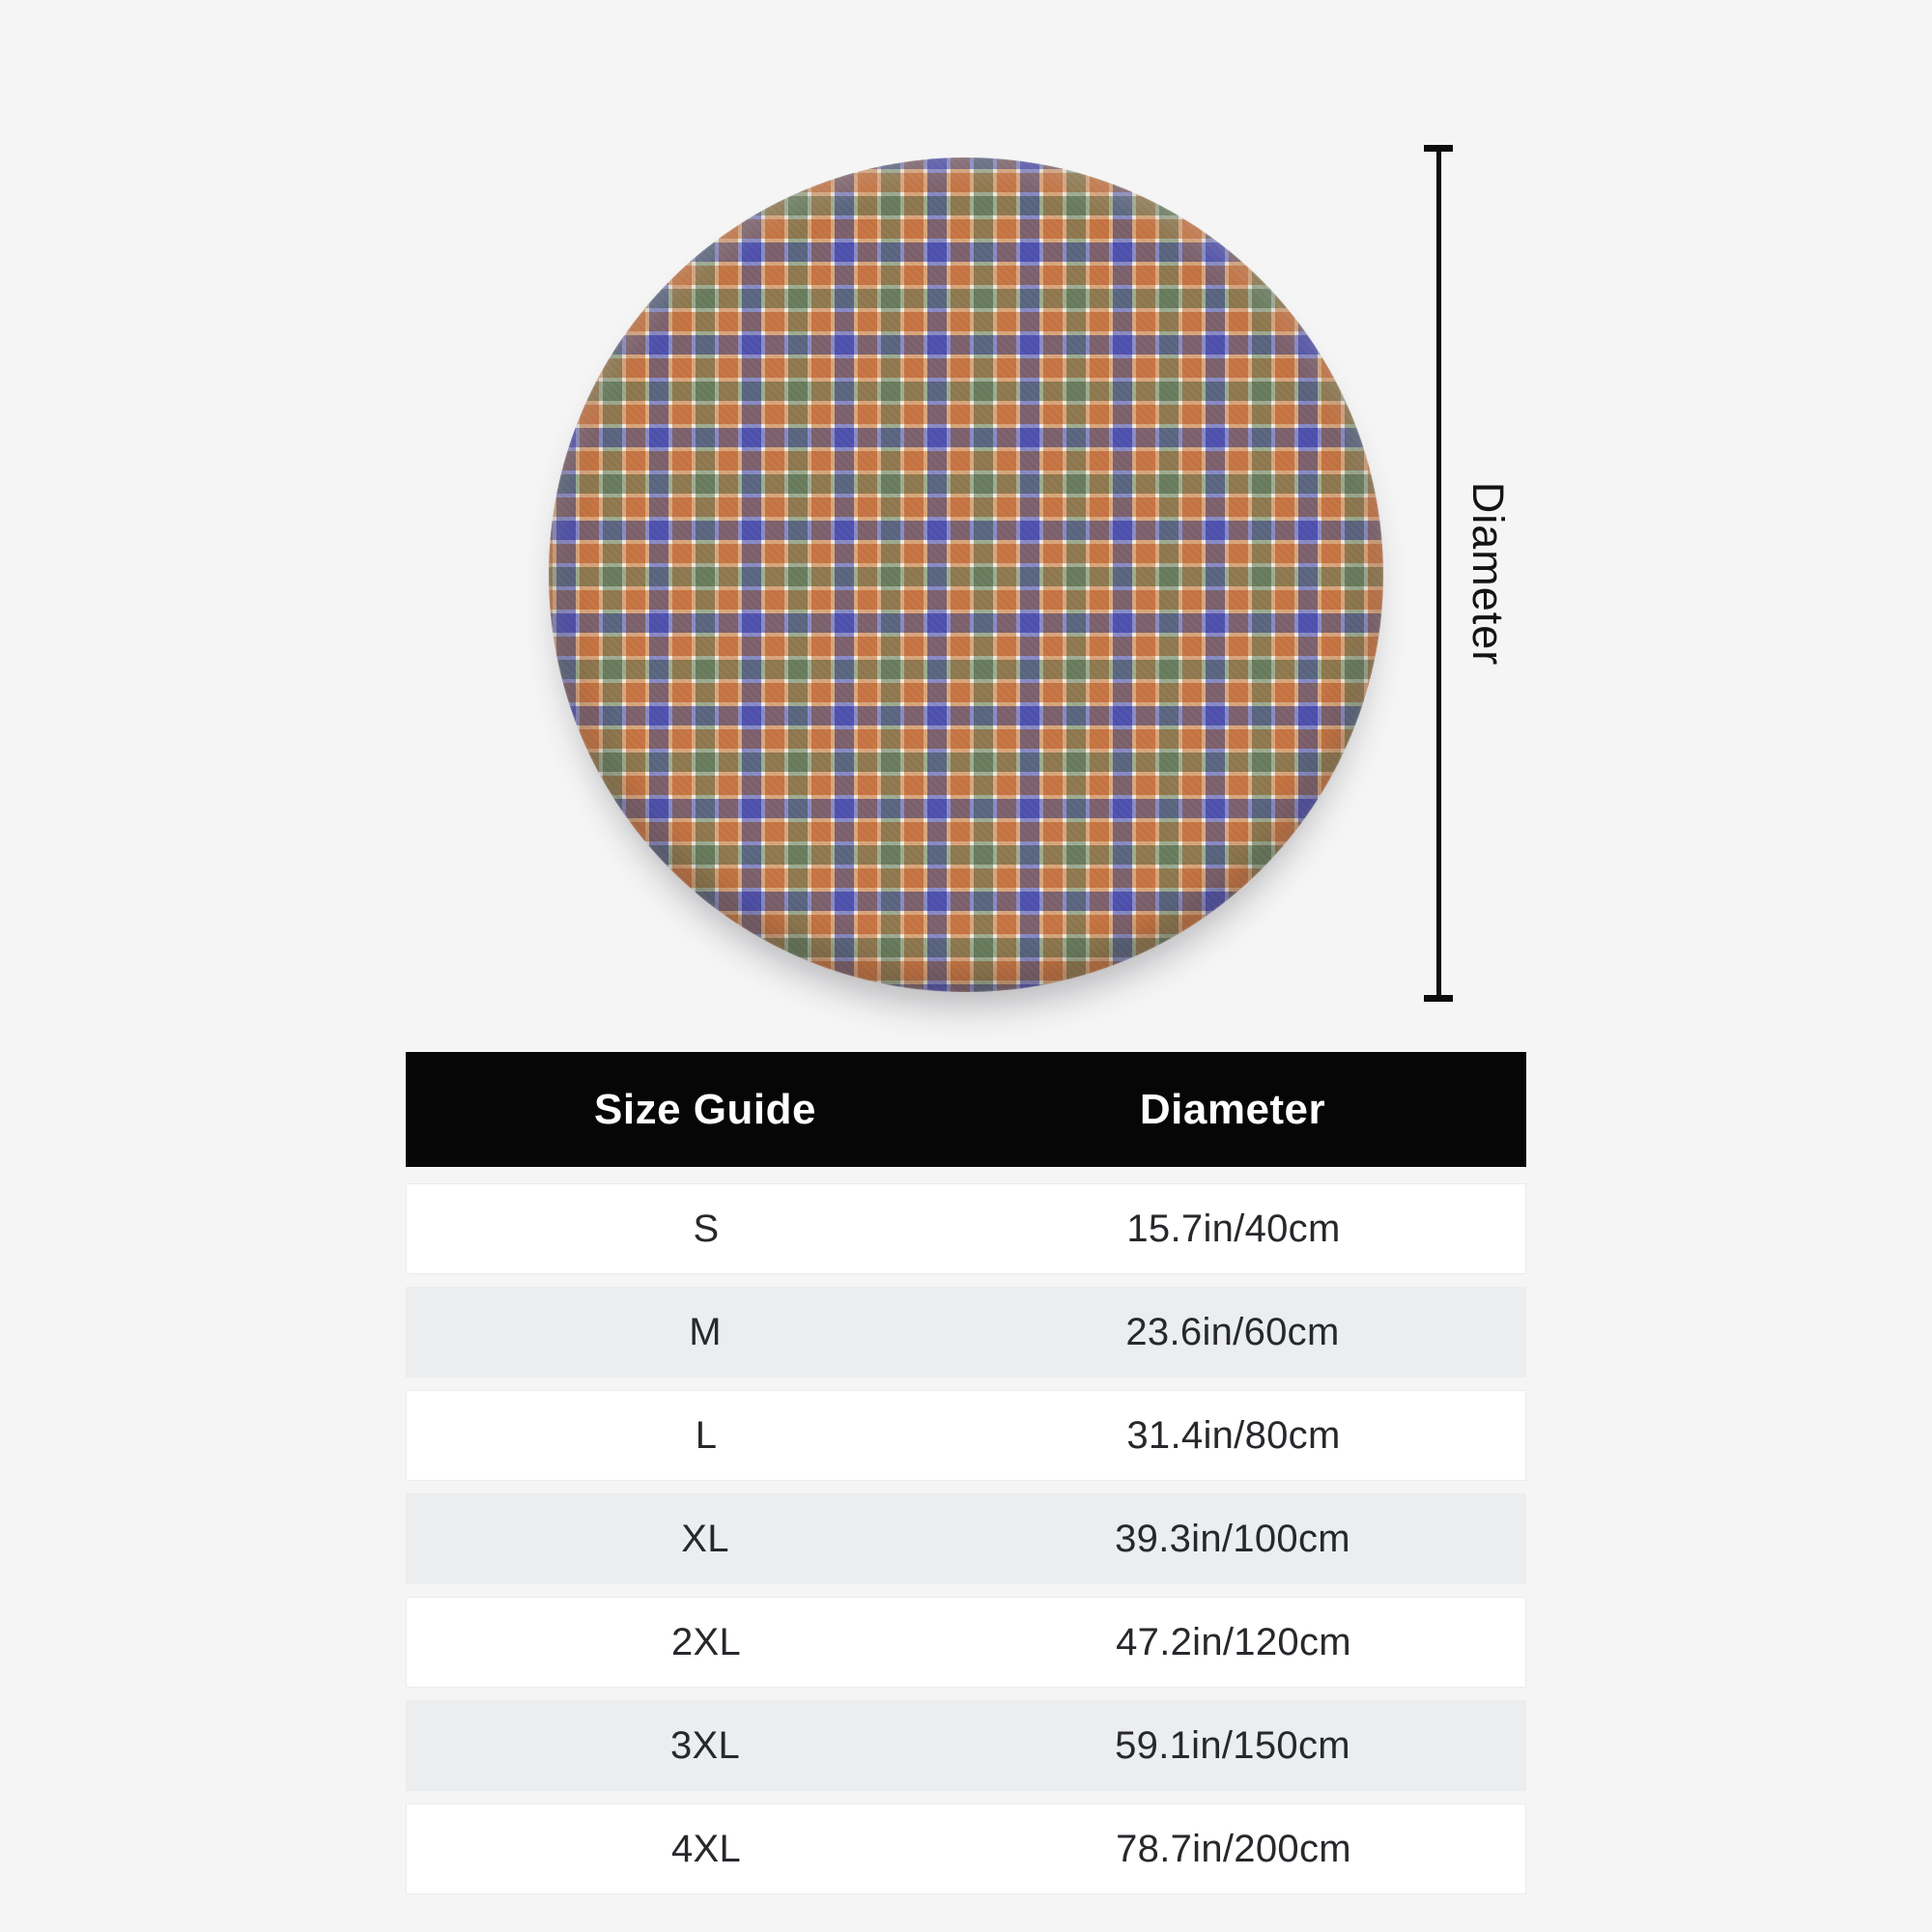 This screenshot has width=1932, height=1932. Describe the element at coordinates (966, 1332) in the screenshot. I see `table-row-m: M 23.6in/60cm` at that location.